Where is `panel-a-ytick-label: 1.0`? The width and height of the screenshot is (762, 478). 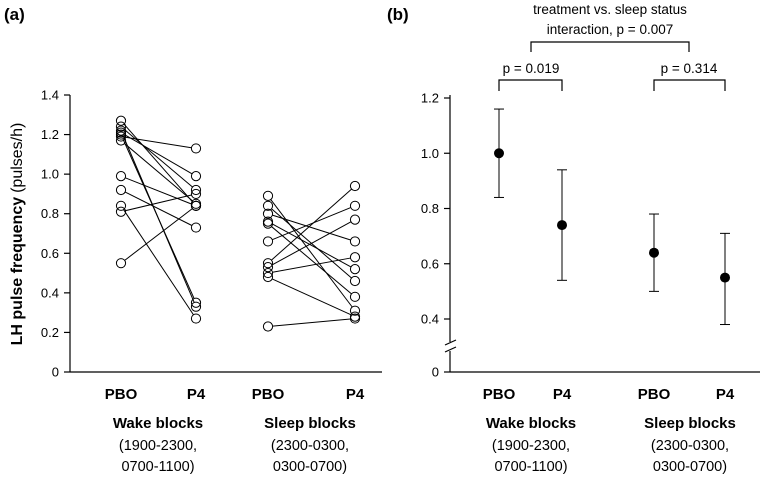 panel-a-ytick-label: 1.0 is located at coordinates (50, 174).